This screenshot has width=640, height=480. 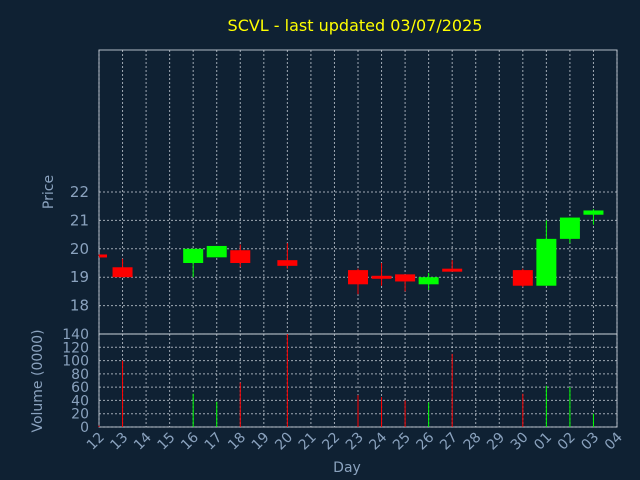 What do you see at coordinates (143, 441) in the screenshot?
I see `x-tick-label: 14` at bounding box center [143, 441].